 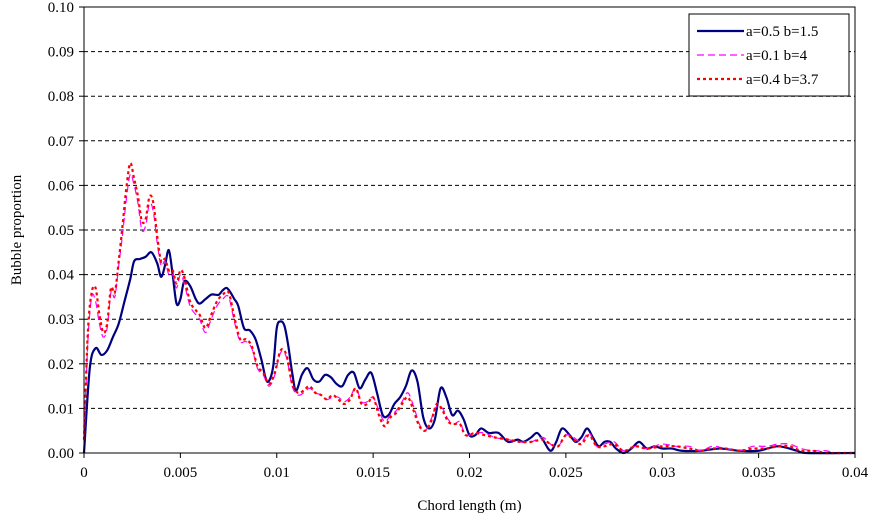 What do you see at coordinates (61, 97) in the screenshot?
I see `y-tick-label: 0.08` at bounding box center [61, 97].